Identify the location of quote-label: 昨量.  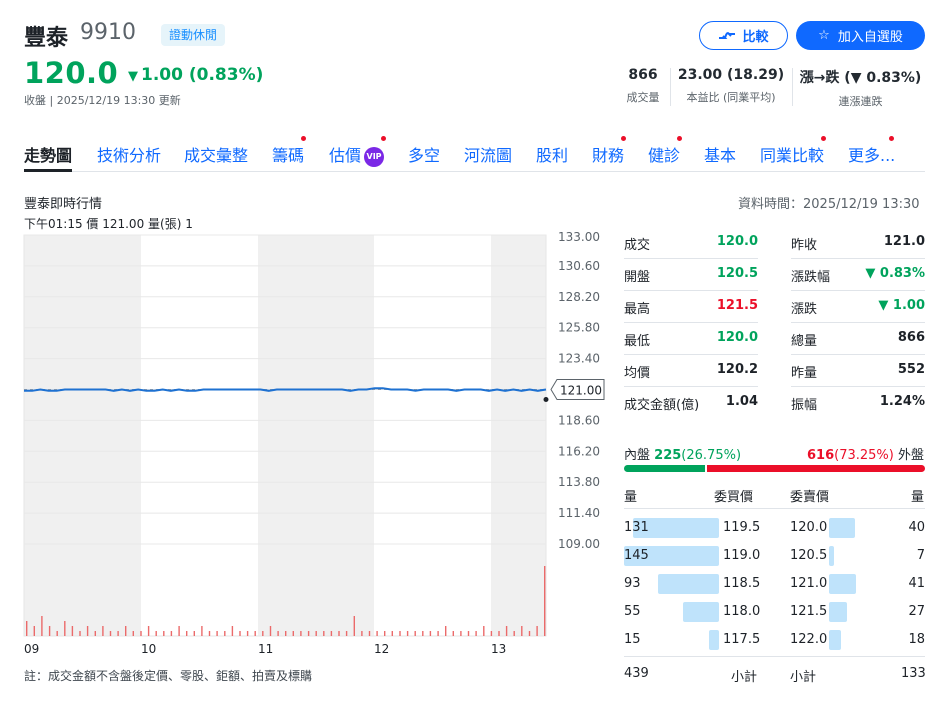
(804, 373).